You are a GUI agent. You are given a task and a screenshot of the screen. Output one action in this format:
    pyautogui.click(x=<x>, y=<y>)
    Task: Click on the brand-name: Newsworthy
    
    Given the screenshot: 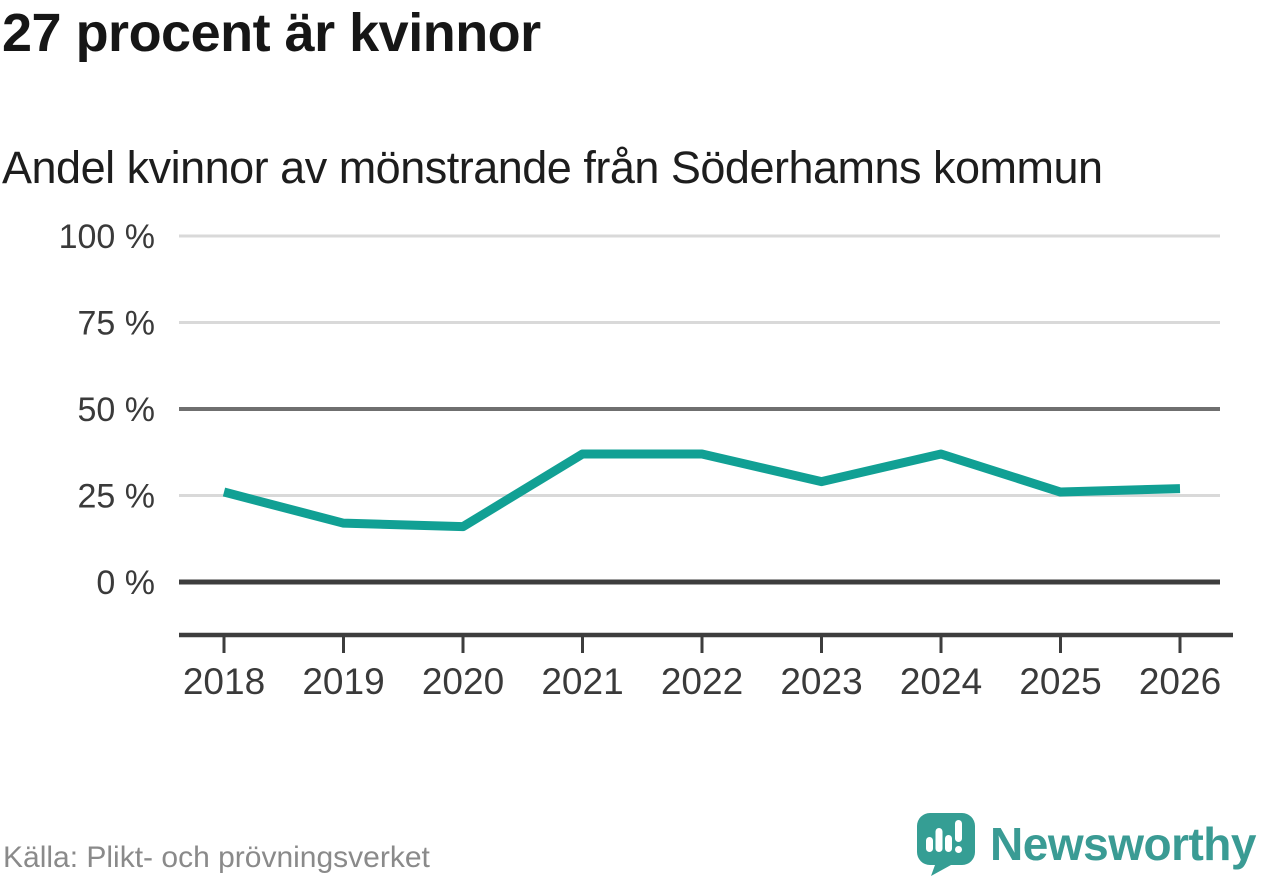 What is the action you would take?
    pyautogui.click(x=1123, y=844)
    